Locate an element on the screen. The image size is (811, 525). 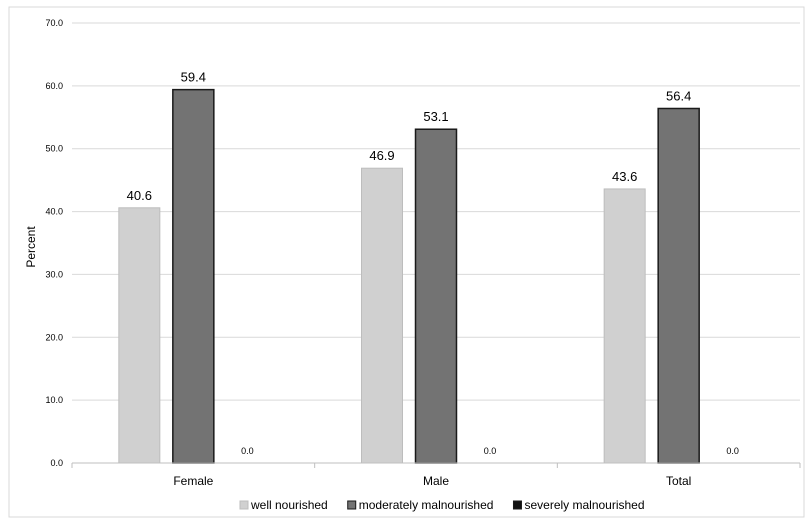
data-label: 56.4 is located at coordinates (678, 95).